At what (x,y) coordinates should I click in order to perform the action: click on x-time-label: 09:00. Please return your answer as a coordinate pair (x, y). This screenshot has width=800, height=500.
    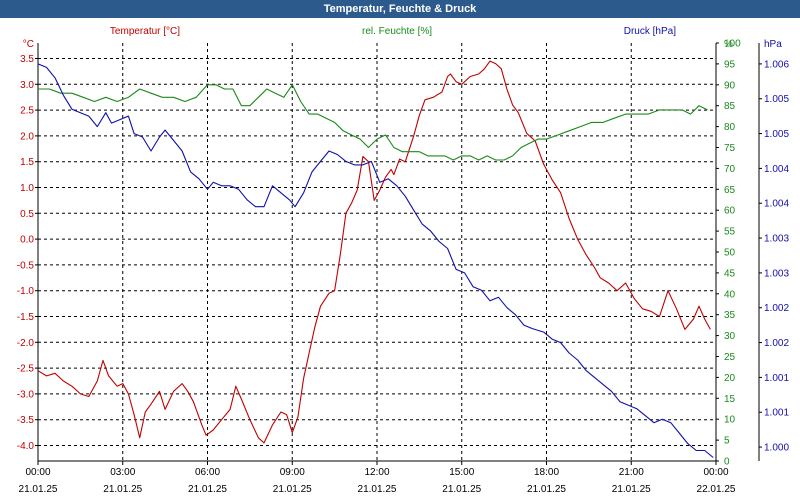
    Looking at the image, I should click on (292, 472).